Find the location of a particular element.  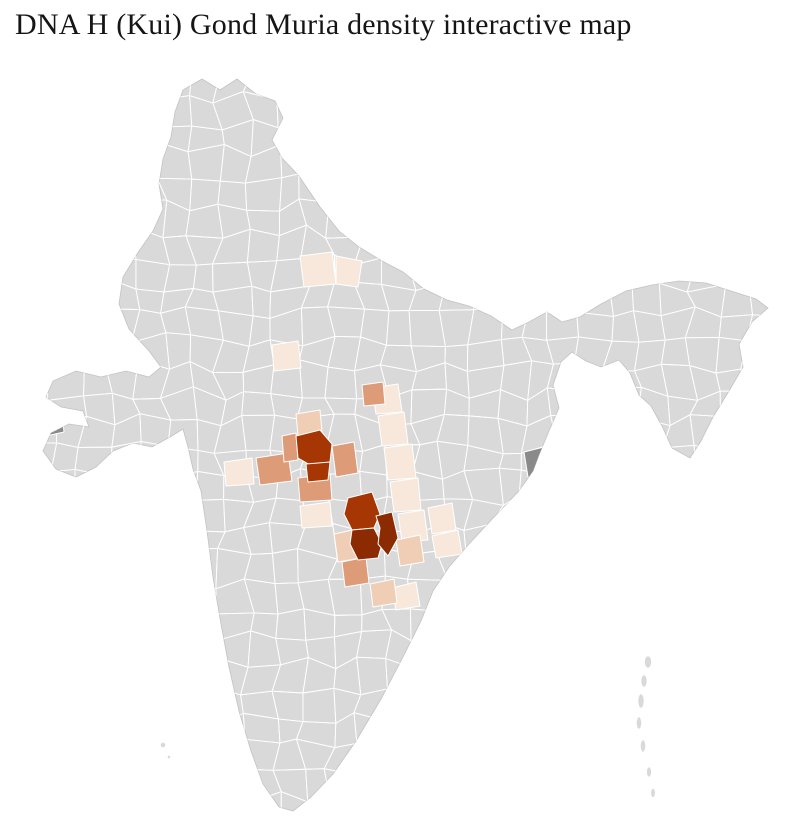

districts-density-level5 is located at coordinates (374, 536).